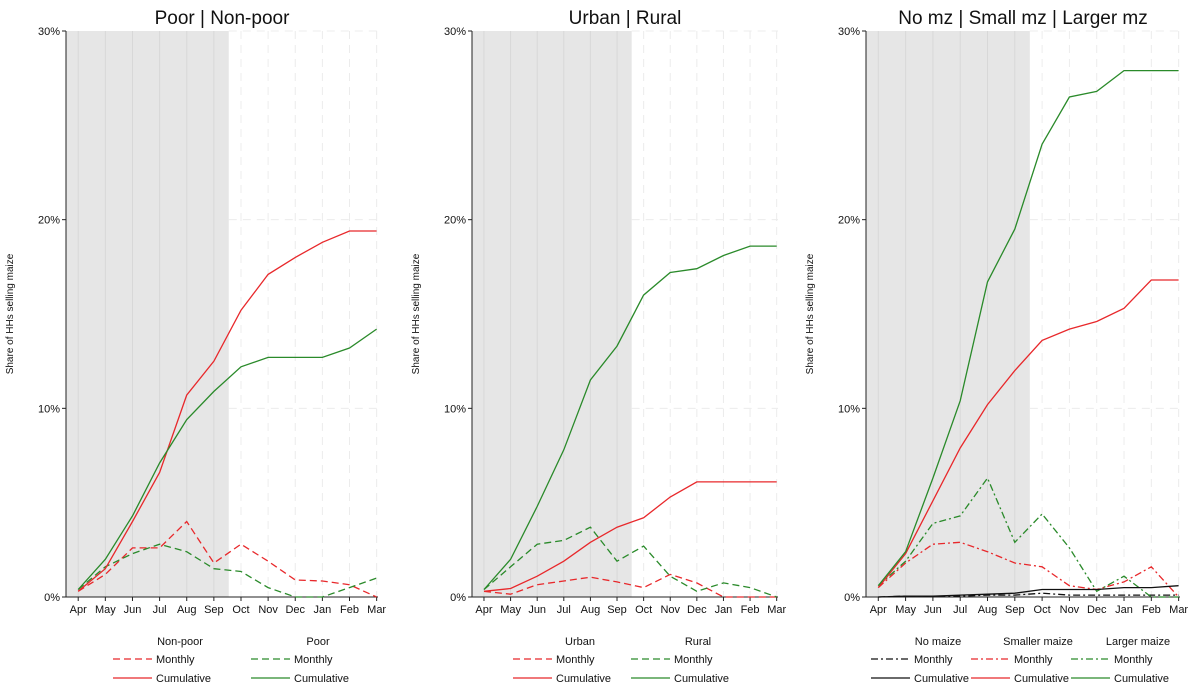 This screenshot has width=1189, height=690. I want to click on series-line-non-poor-monthly, so click(227, 559).